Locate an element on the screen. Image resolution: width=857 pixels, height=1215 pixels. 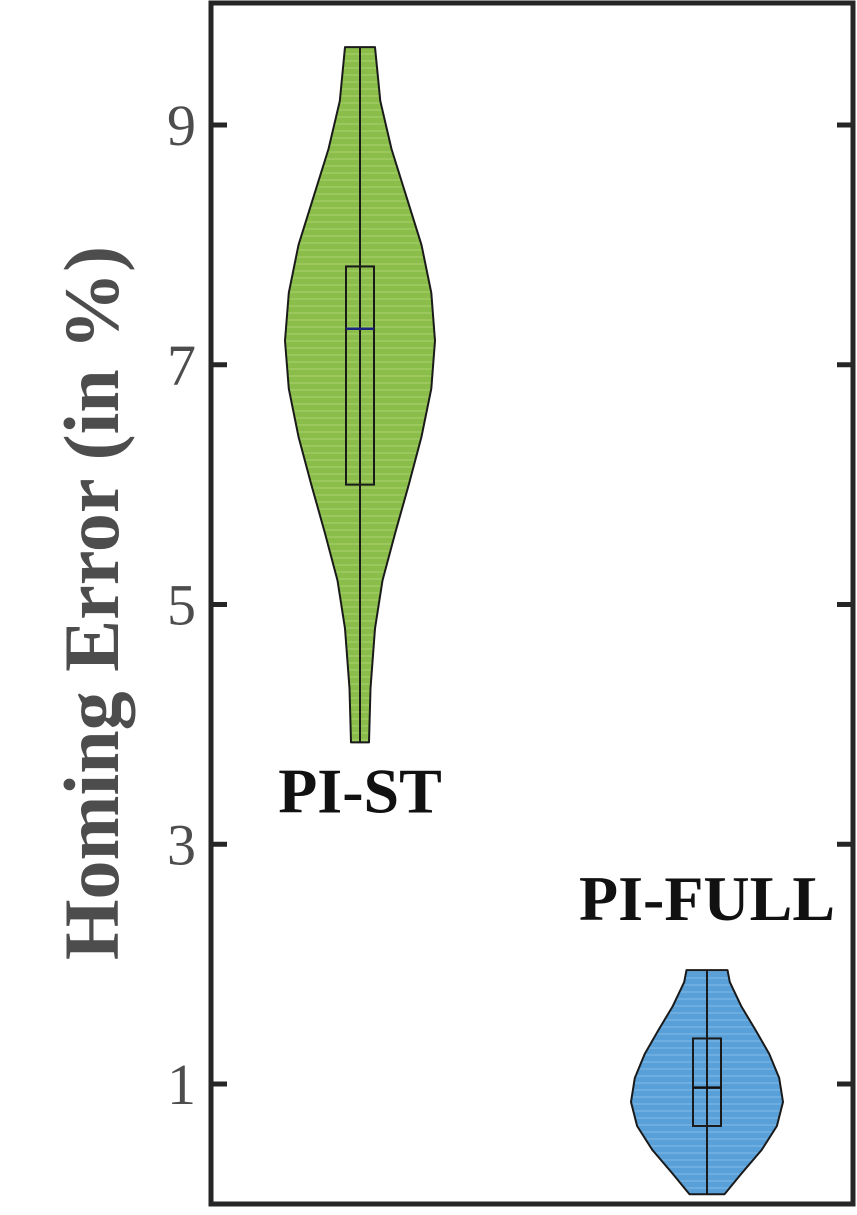
y-tick-label: 9 is located at coordinates (181, 125).